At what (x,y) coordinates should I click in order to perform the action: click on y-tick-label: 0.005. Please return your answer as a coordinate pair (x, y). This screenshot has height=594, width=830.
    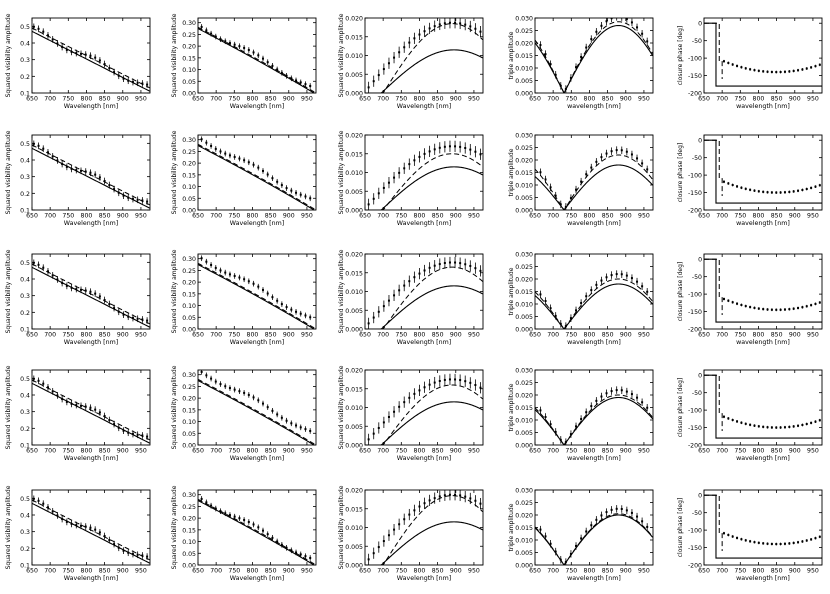
    Looking at the image, I should click on (354, 192).